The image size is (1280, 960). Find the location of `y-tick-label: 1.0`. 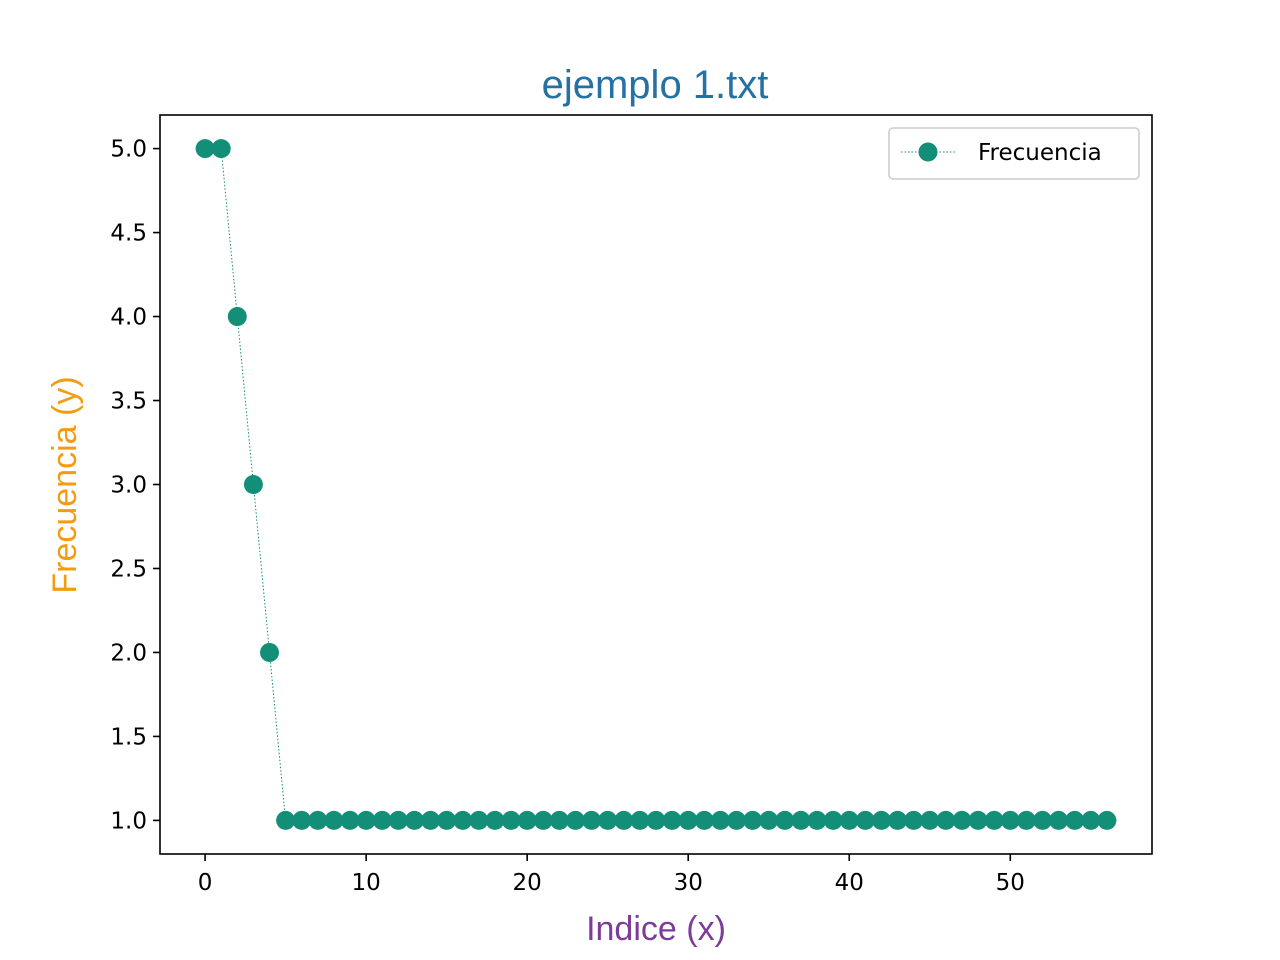

y-tick-label: 1.0 is located at coordinates (128, 821).